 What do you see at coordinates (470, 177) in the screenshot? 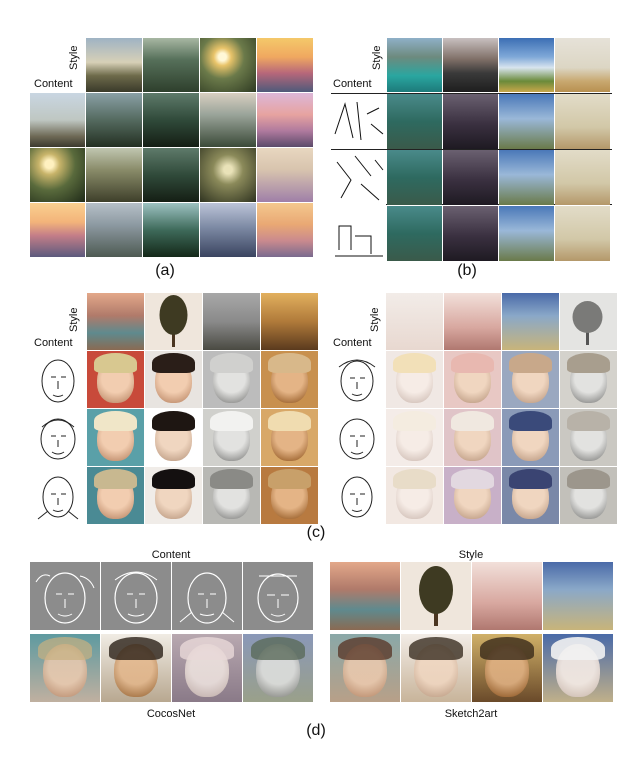
I see `panel-b-result-grid` at bounding box center [470, 177].